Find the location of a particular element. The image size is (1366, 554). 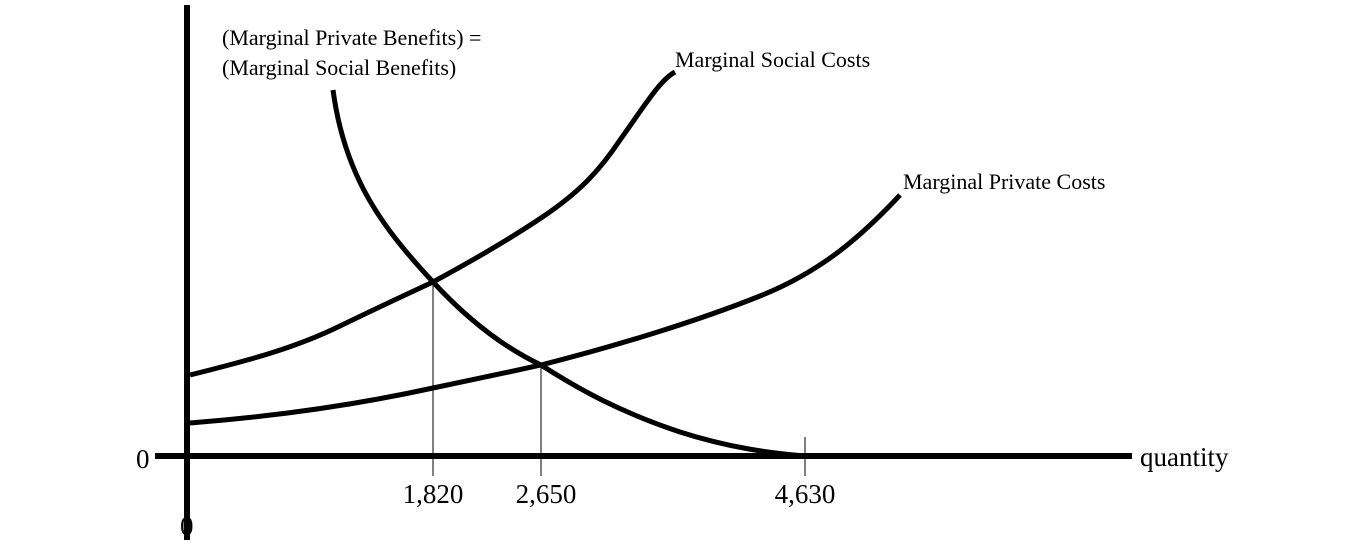

y-origin-label: 0 is located at coordinates (143, 459).